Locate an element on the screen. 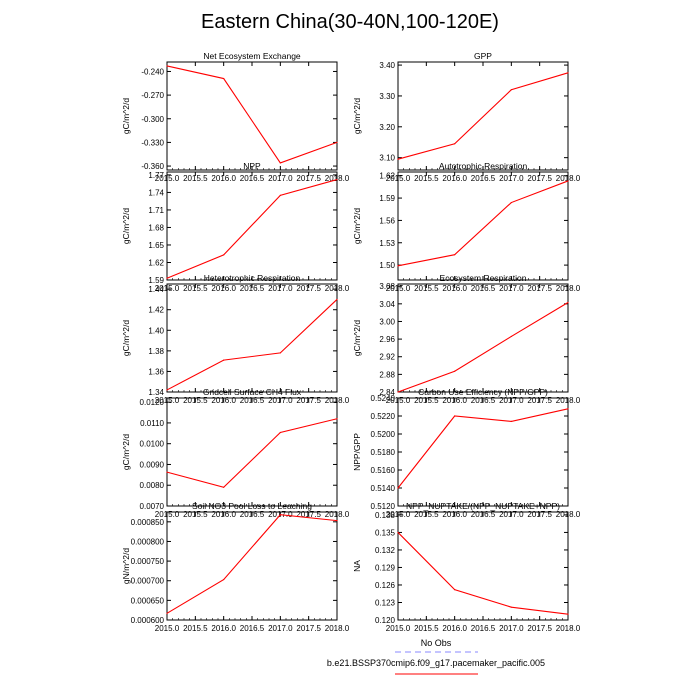 The height and width of the screenshot is (700, 700). y-tick-label: 0.0070 is located at coordinates (152, 506).